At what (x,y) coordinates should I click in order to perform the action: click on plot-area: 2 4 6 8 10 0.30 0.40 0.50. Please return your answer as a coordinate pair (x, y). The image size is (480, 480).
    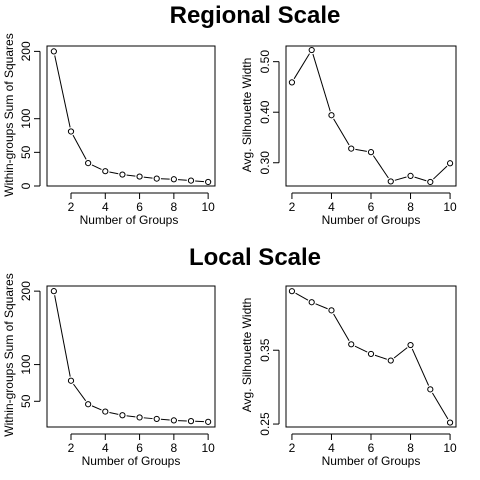
    Looking at the image, I should click on (357, 129).